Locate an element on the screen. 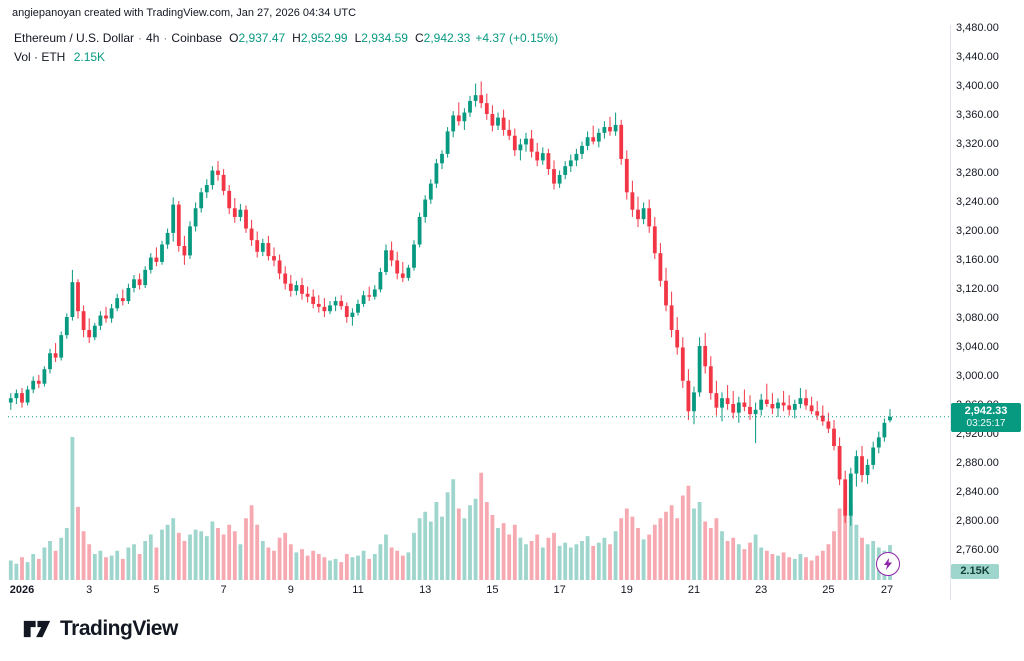  price-axis-label: 3,440.00 is located at coordinates (977, 57).